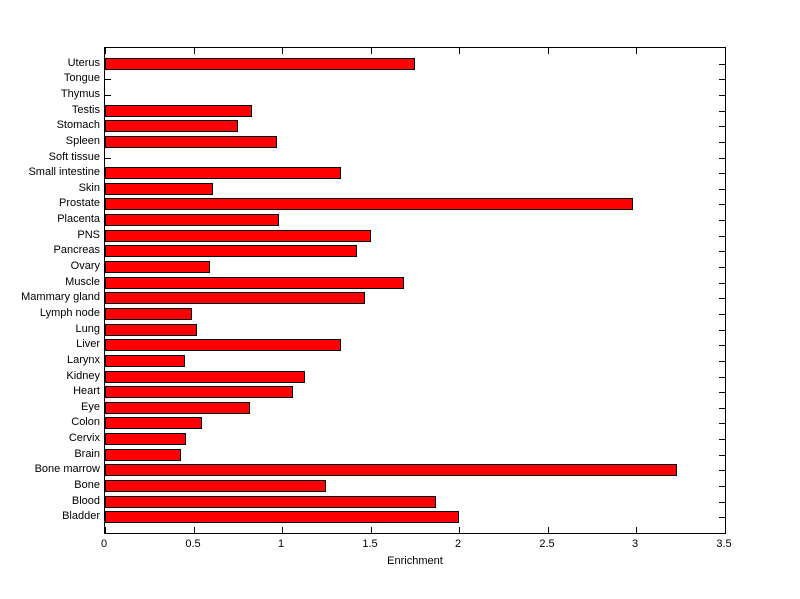  What do you see at coordinates (80, 94) in the screenshot?
I see `y-axis-label: Thymus` at bounding box center [80, 94].